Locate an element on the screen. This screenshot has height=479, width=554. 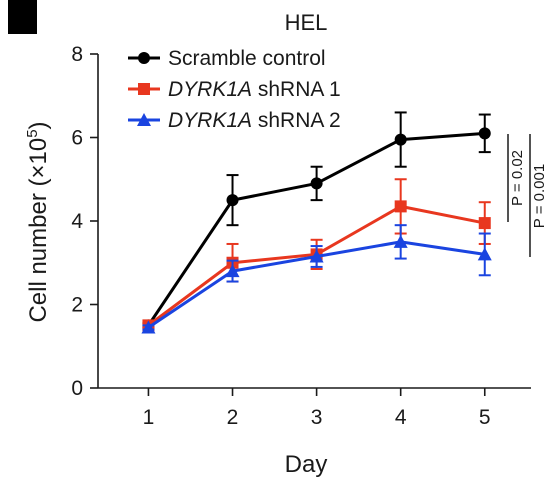
legend-label: DYRK1A shRNA 2 is located at coordinates (254, 120).